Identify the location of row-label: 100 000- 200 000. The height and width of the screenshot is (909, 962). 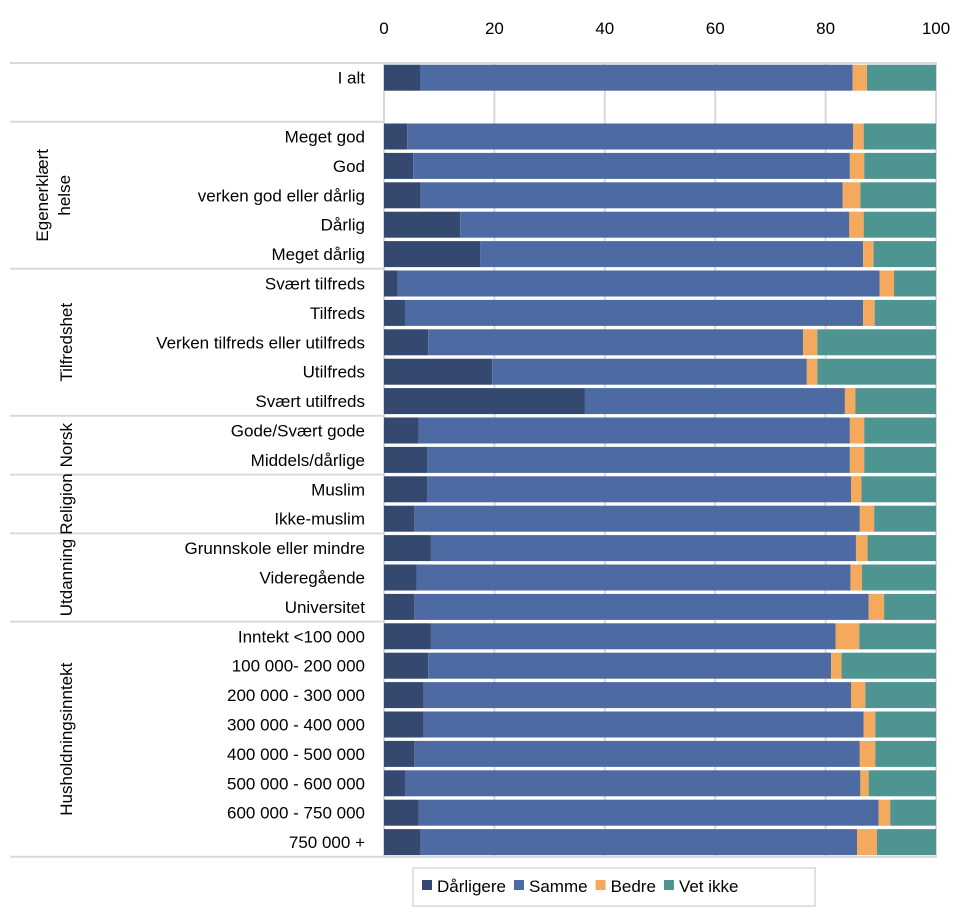
(298, 666).